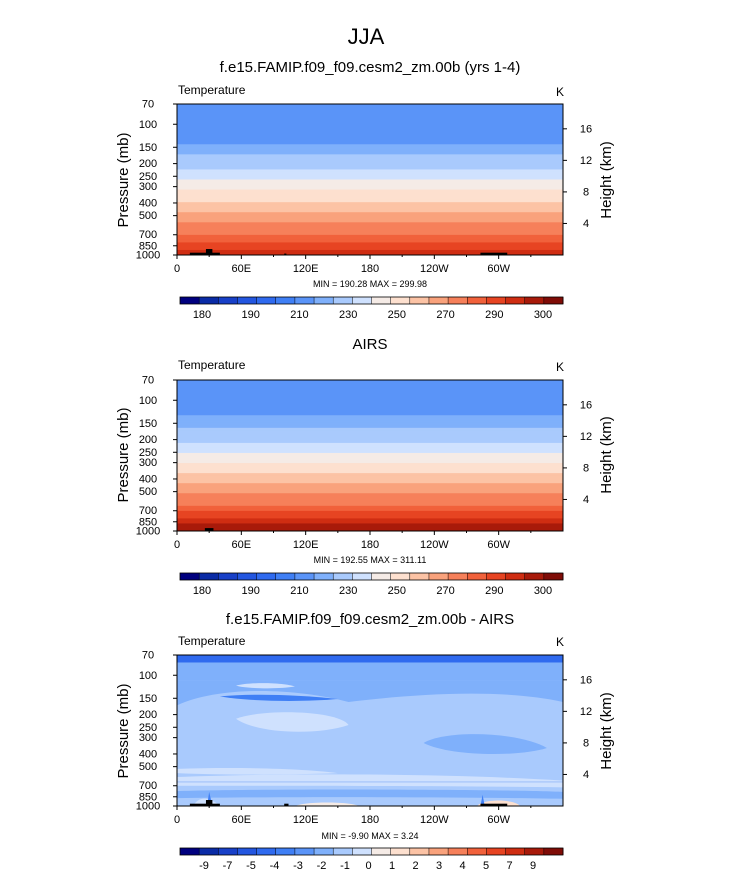 This screenshot has height=872, width=733. What do you see at coordinates (148, 440) in the screenshot?
I see `pressure-tick-label: 200` at bounding box center [148, 440].